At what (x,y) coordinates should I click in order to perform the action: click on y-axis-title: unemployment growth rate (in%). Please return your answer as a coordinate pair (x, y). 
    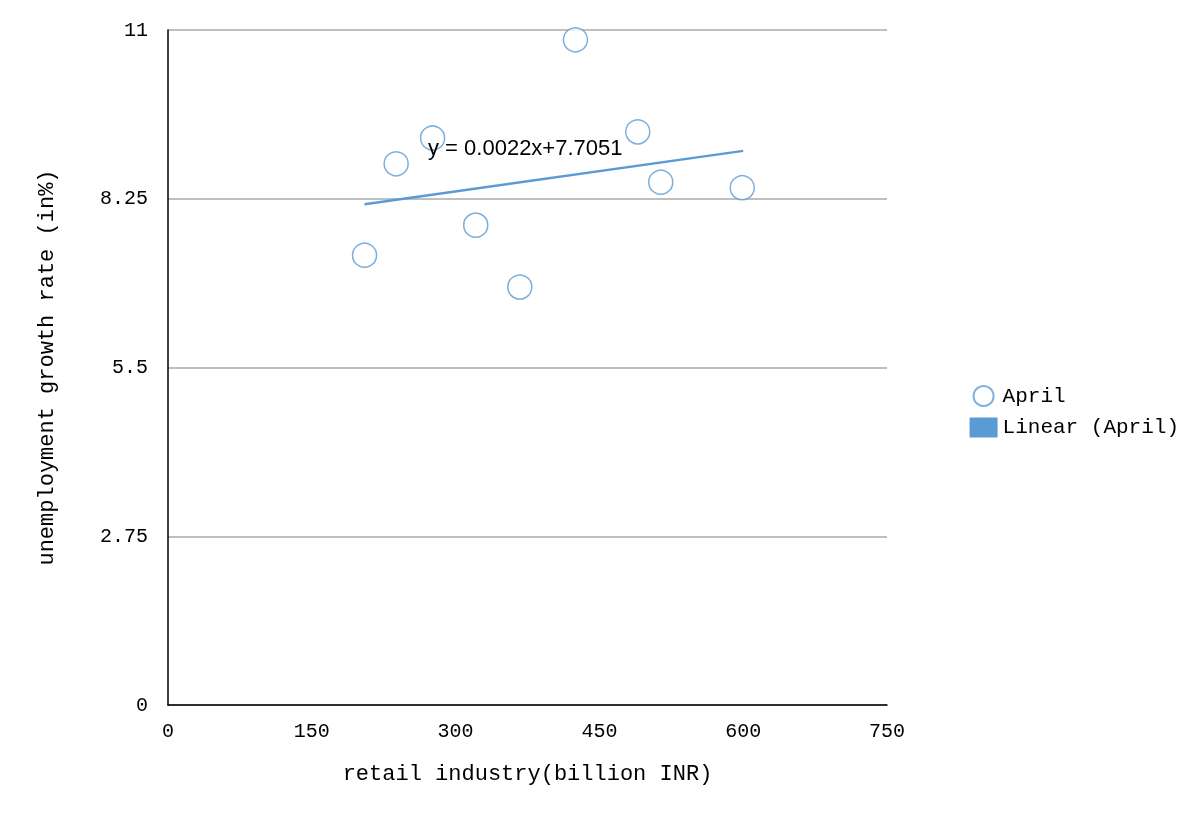
    Looking at the image, I should click on (47, 367).